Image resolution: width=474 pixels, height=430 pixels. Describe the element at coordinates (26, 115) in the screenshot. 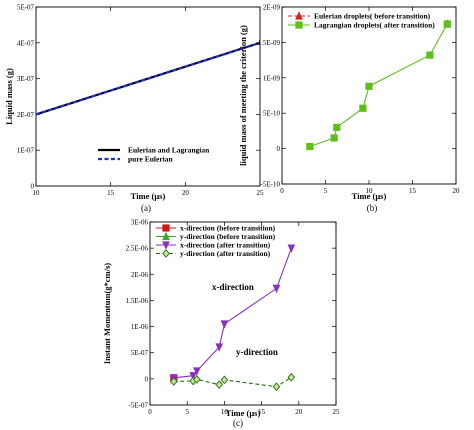

I see `y-tick-label: 2E-07` at that location.